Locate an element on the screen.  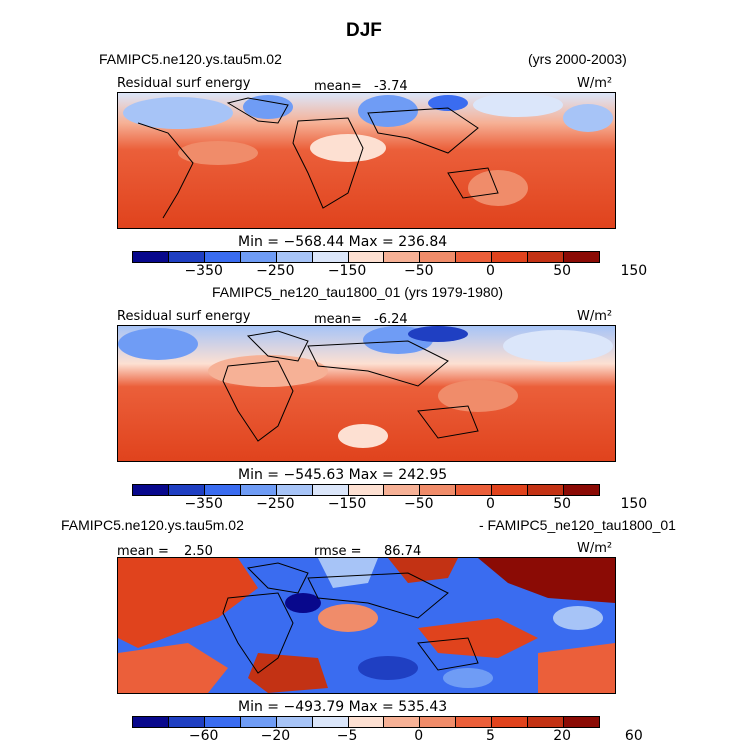
panel3-colorbar-ticks: −60 −20 −5 0 5 20 60 is located at coordinates (366, 737).